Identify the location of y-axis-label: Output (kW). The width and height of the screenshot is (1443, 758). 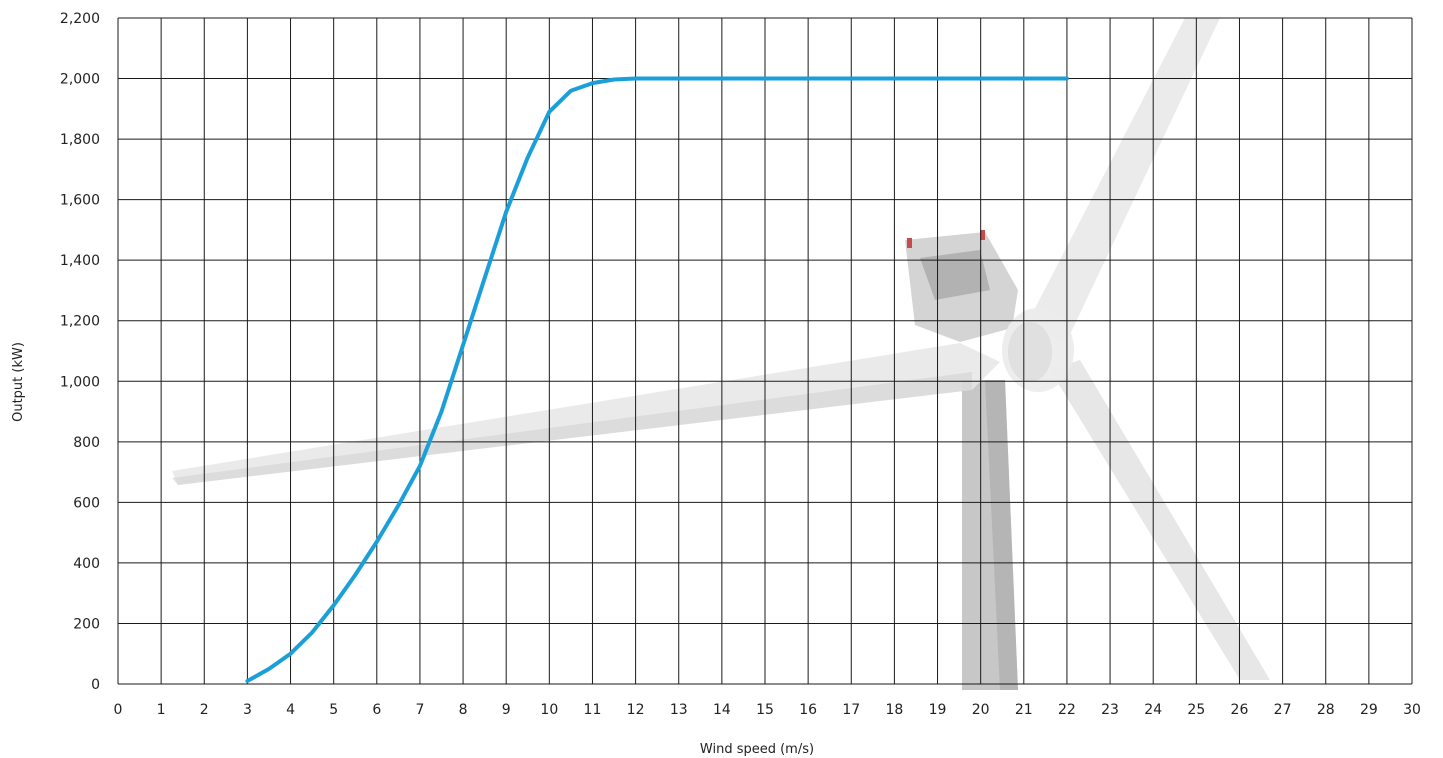
(18, 382).